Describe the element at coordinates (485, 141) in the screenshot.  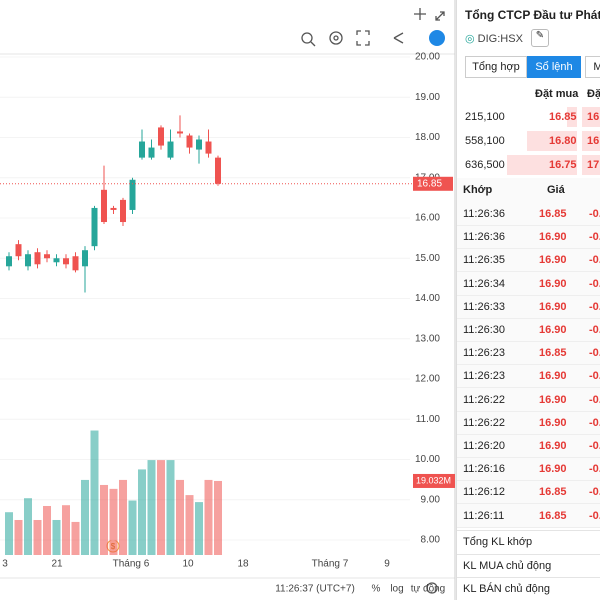
I see `book-volume: 558,100` at that location.